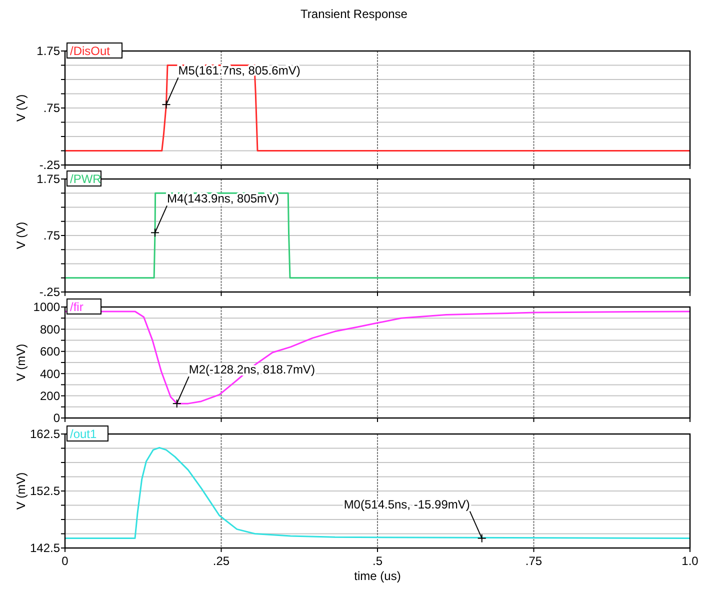  I want to click on x-tick-label: 1.0, so click(690, 561).